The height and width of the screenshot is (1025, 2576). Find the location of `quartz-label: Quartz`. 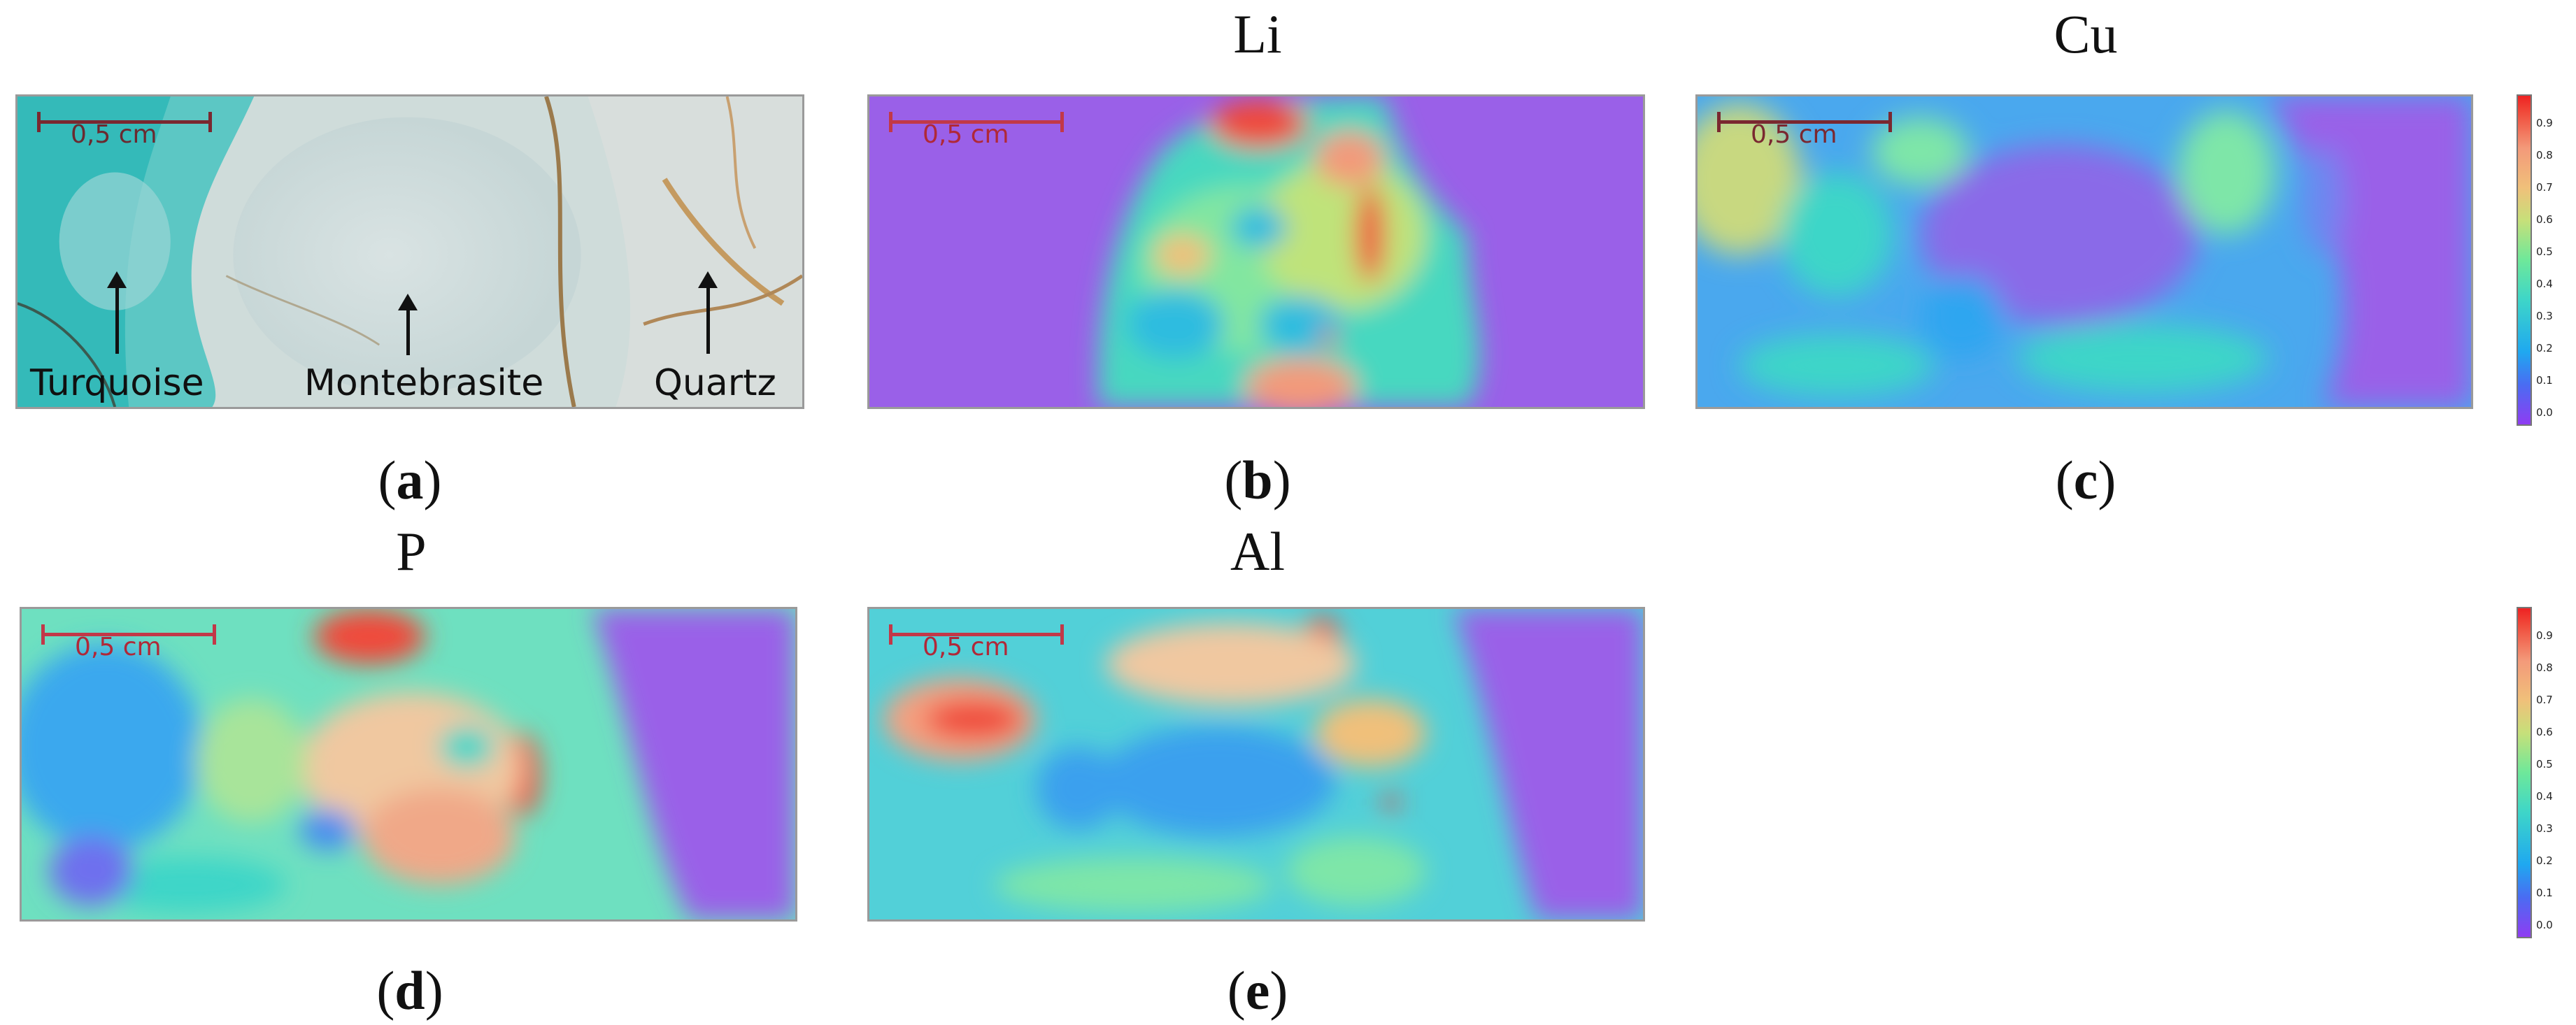

quartz-label: Quartz is located at coordinates (715, 383).